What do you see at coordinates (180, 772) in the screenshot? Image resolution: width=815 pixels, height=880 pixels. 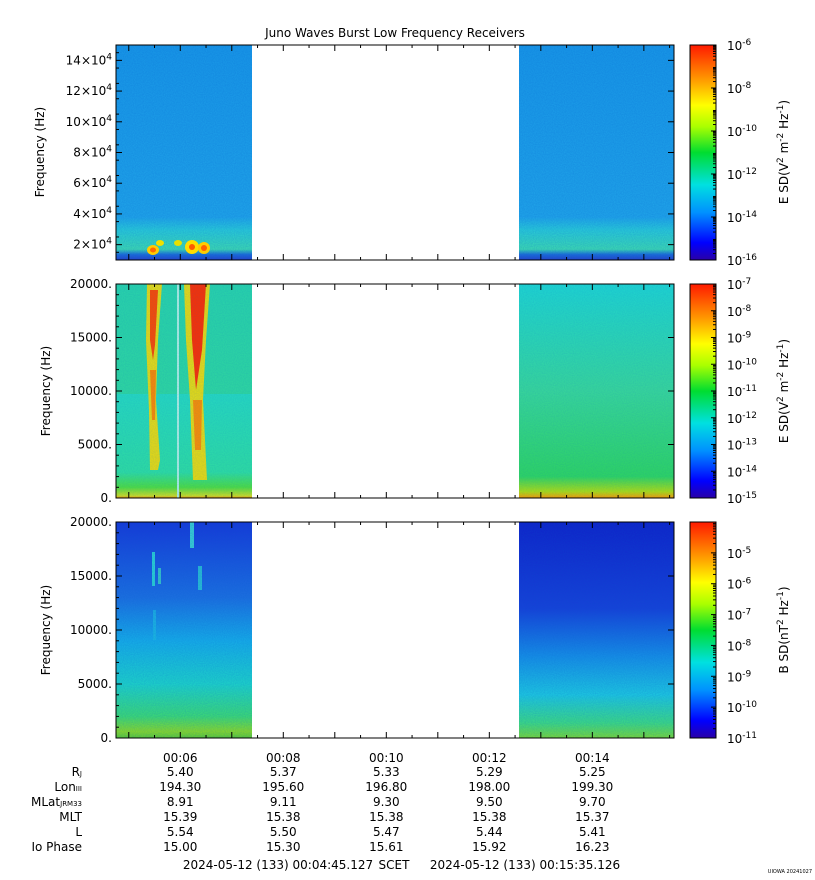 I see `ephem-value-rj: 5.40` at bounding box center [180, 772].